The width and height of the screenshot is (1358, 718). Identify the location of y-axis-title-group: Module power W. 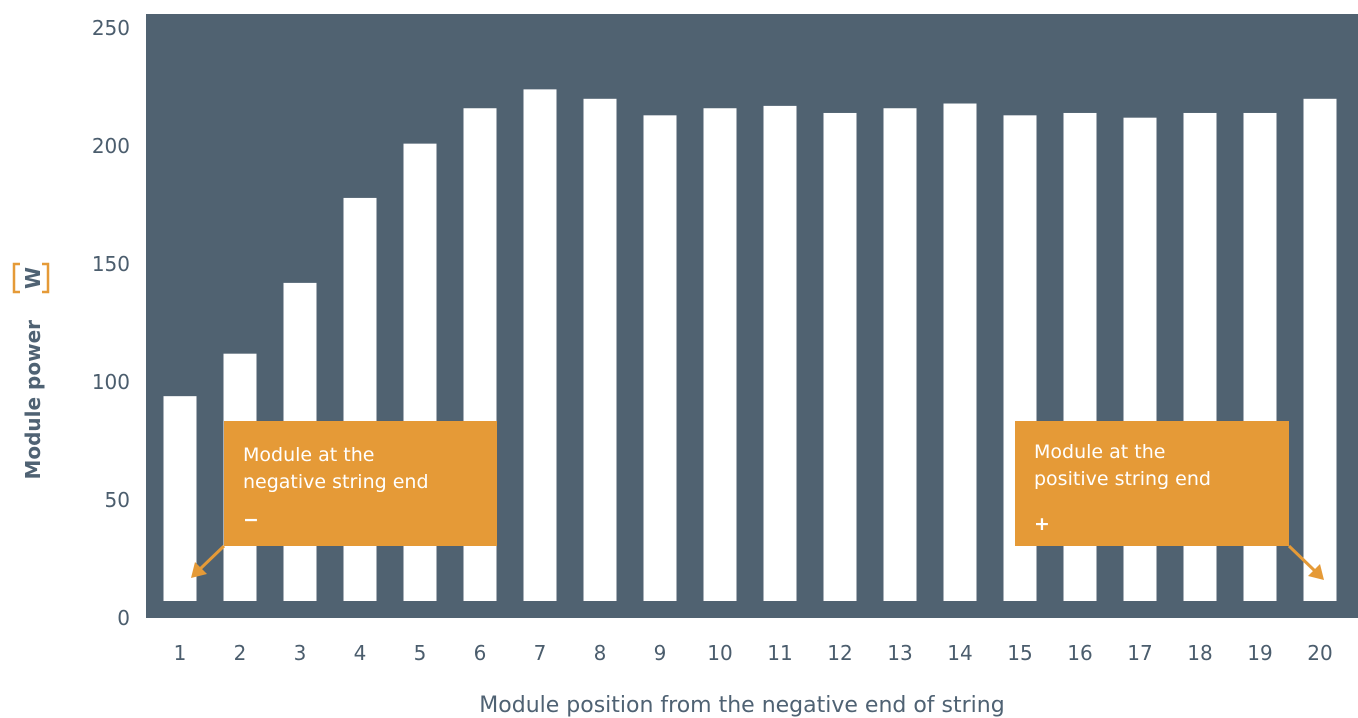
(31, 371).